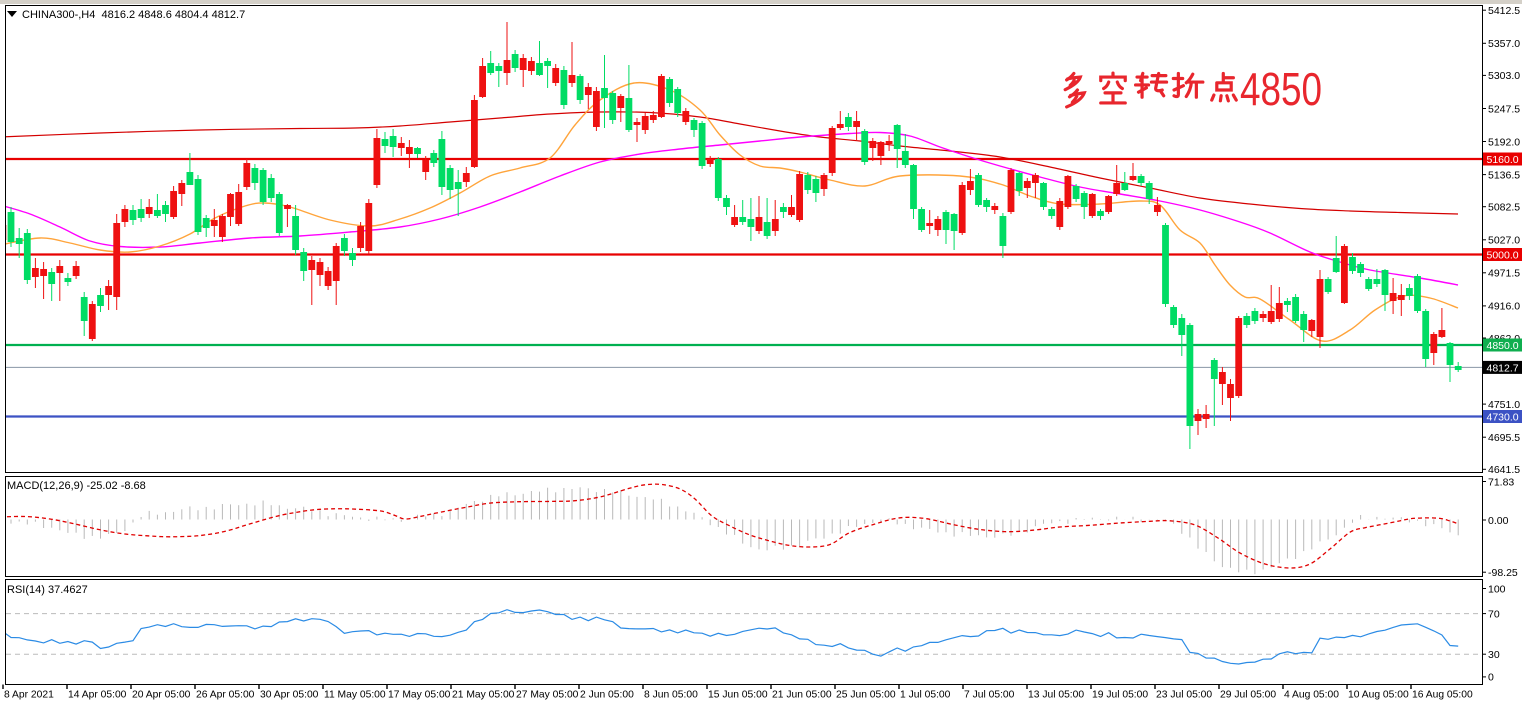 Image resolution: width=1522 pixels, height=706 pixels. Describe the element at coordinates (1311, 695) in the screenshot. I see `svg-text: 4 Aug 05:00` at that location.